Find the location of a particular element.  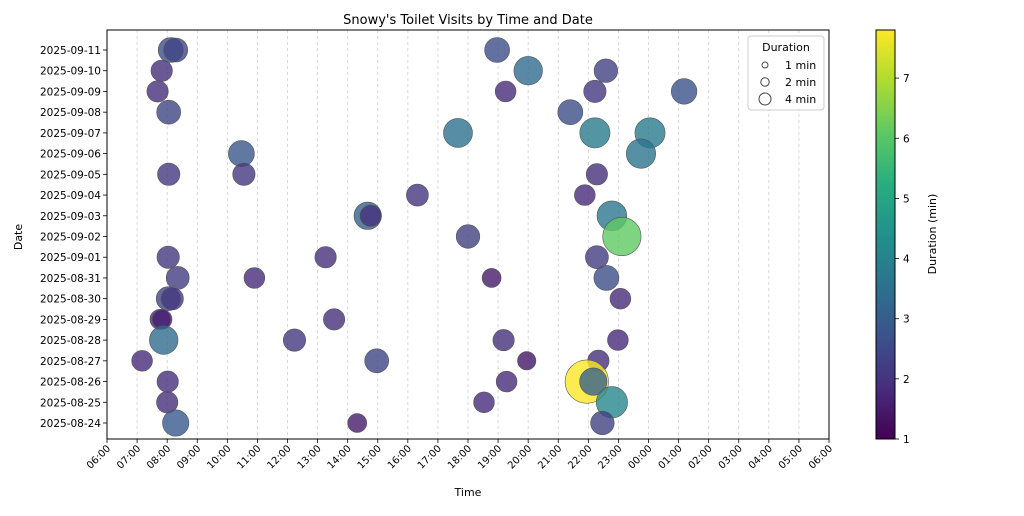

x-tick-label: 01:00 is located at coordinates (671, 457).